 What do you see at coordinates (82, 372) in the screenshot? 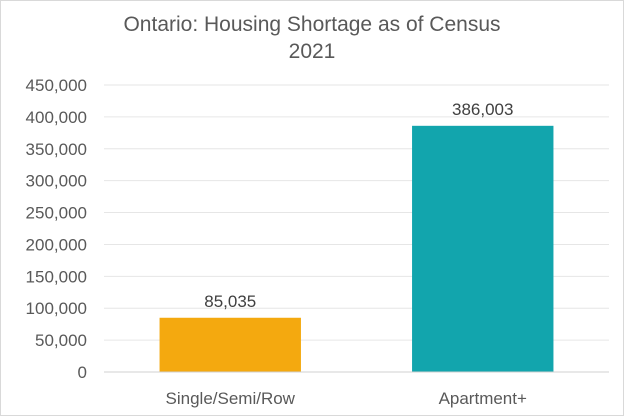
I see `y-tick-label: 0` at bounding box center [82, 372].